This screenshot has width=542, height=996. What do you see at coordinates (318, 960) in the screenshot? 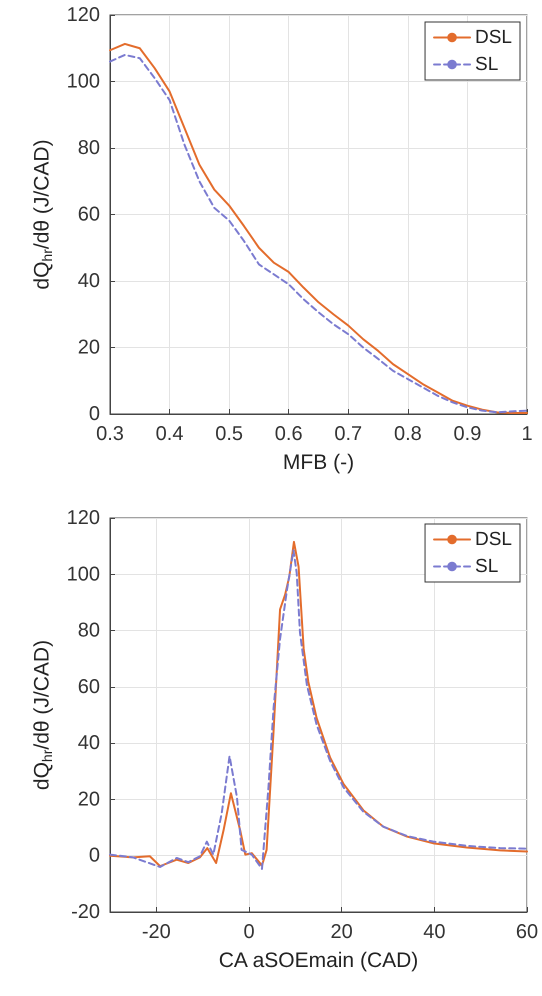
I see `x-axis-title: CA aSOEmain (CAD)` at bounding box center [318, 960].